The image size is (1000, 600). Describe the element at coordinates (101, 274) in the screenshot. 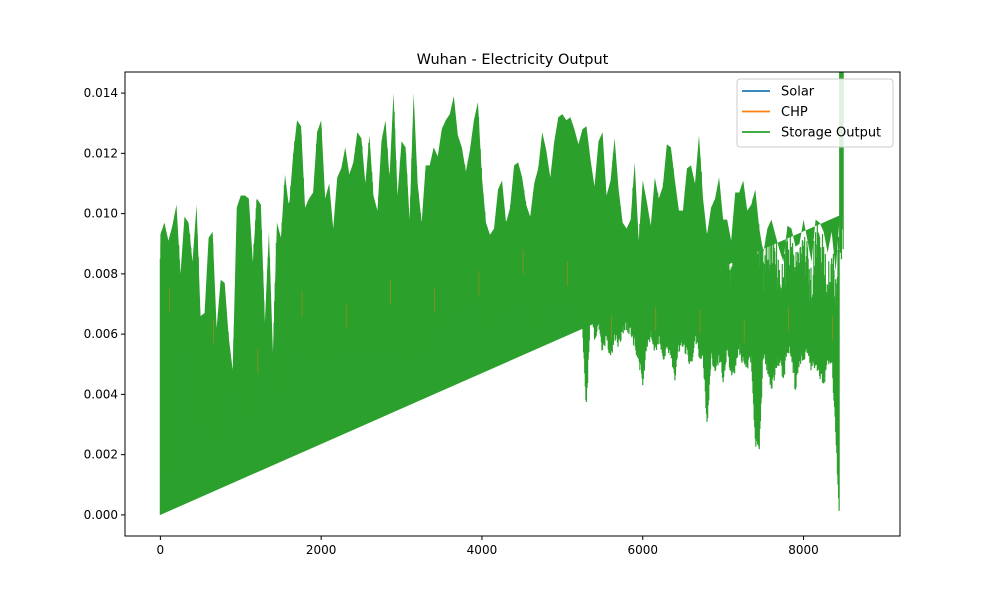

I see `y-tick-label: 0.008` at that location.